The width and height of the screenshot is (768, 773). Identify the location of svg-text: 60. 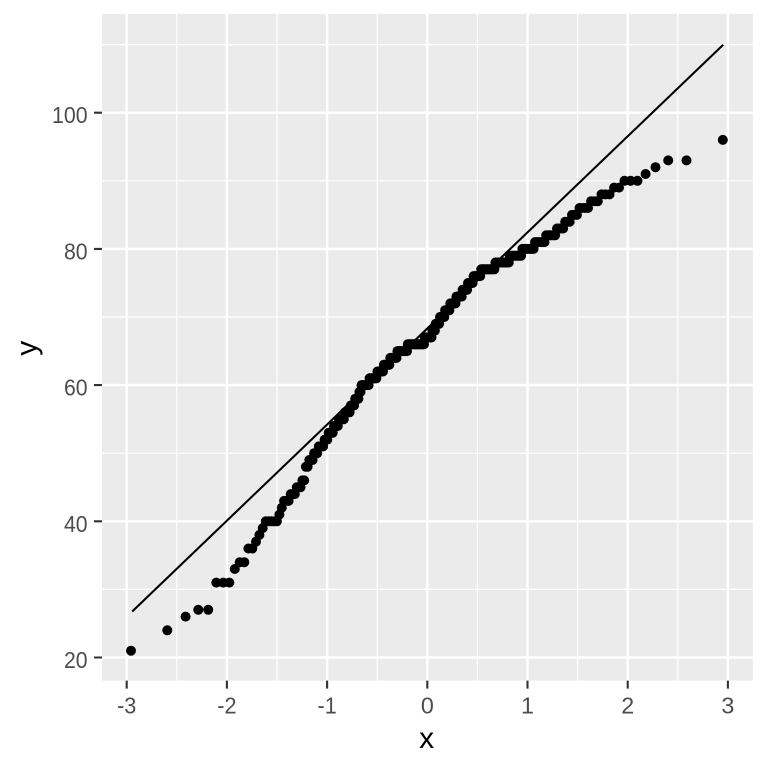
(76, 388).